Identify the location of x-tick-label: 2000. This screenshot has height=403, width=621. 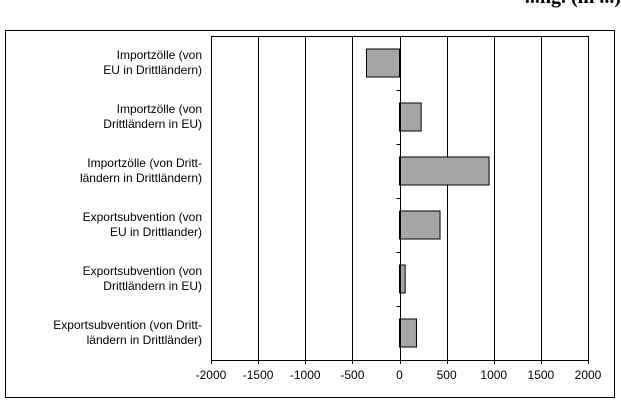
(588, 375).